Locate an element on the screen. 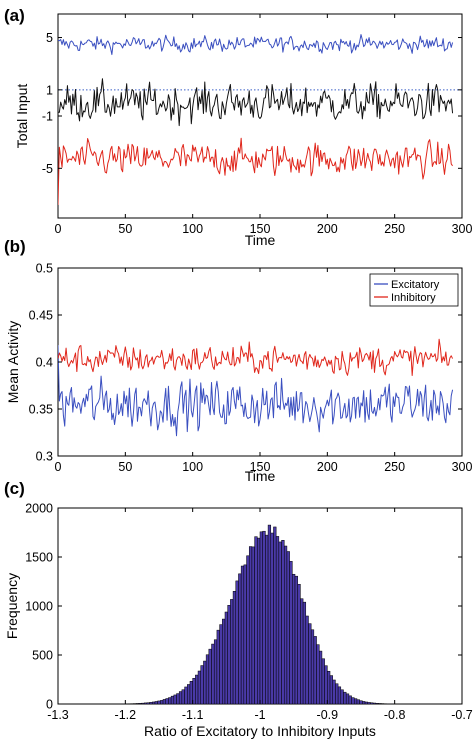 This screenshot has height=741, width=474. y-tick-label: 500 is located at coordinates (42, 656).